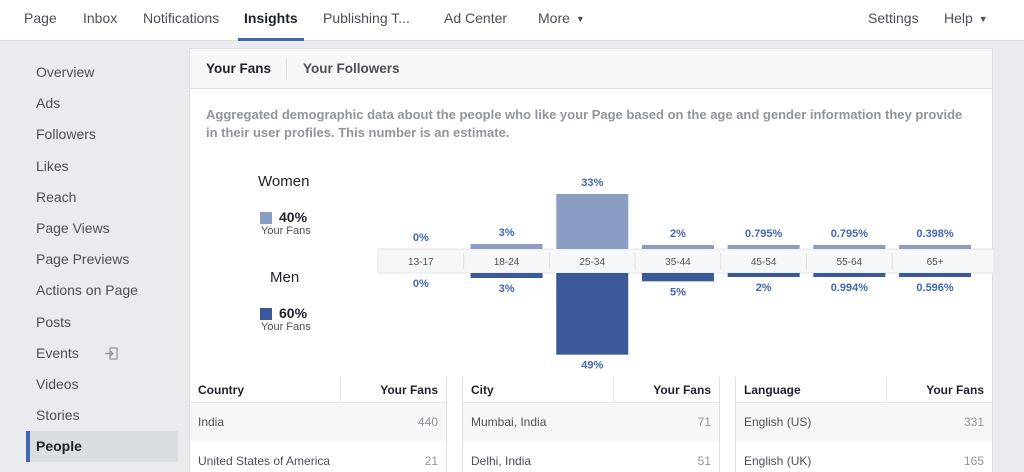 The height and width of the screenshot is (472, 1024). Describe the element at coordinates (181, 18) in the screenshot. I see `nav-tab-notifications: Notifications` at that location.